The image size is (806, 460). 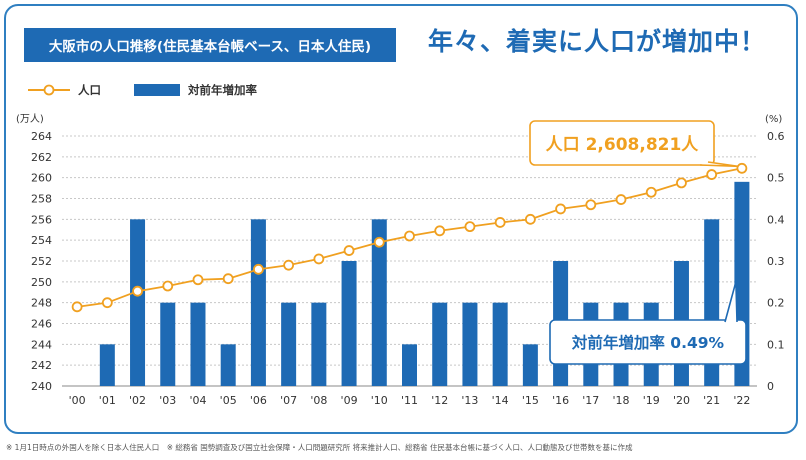 What do you see at coordinates (776, 261) in the screenshot?
I see `y-right-tick-label: 0.3` at bounding box center [776, 261].